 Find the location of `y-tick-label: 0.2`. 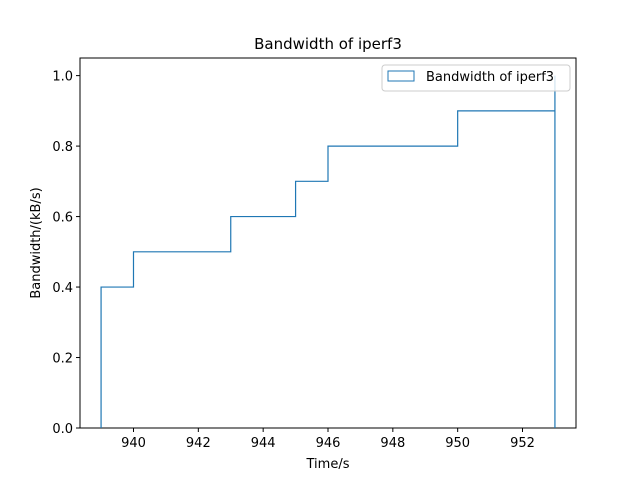

y-tick-label: 0.2 is located at coordinates (62, 359).